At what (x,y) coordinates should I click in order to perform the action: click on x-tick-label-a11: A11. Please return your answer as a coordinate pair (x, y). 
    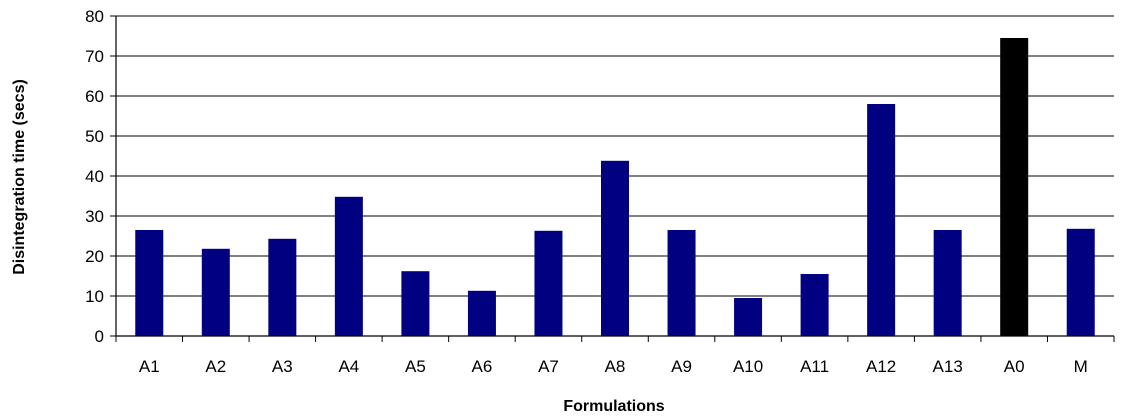
    Looking at the image, I should click on (814, 366).